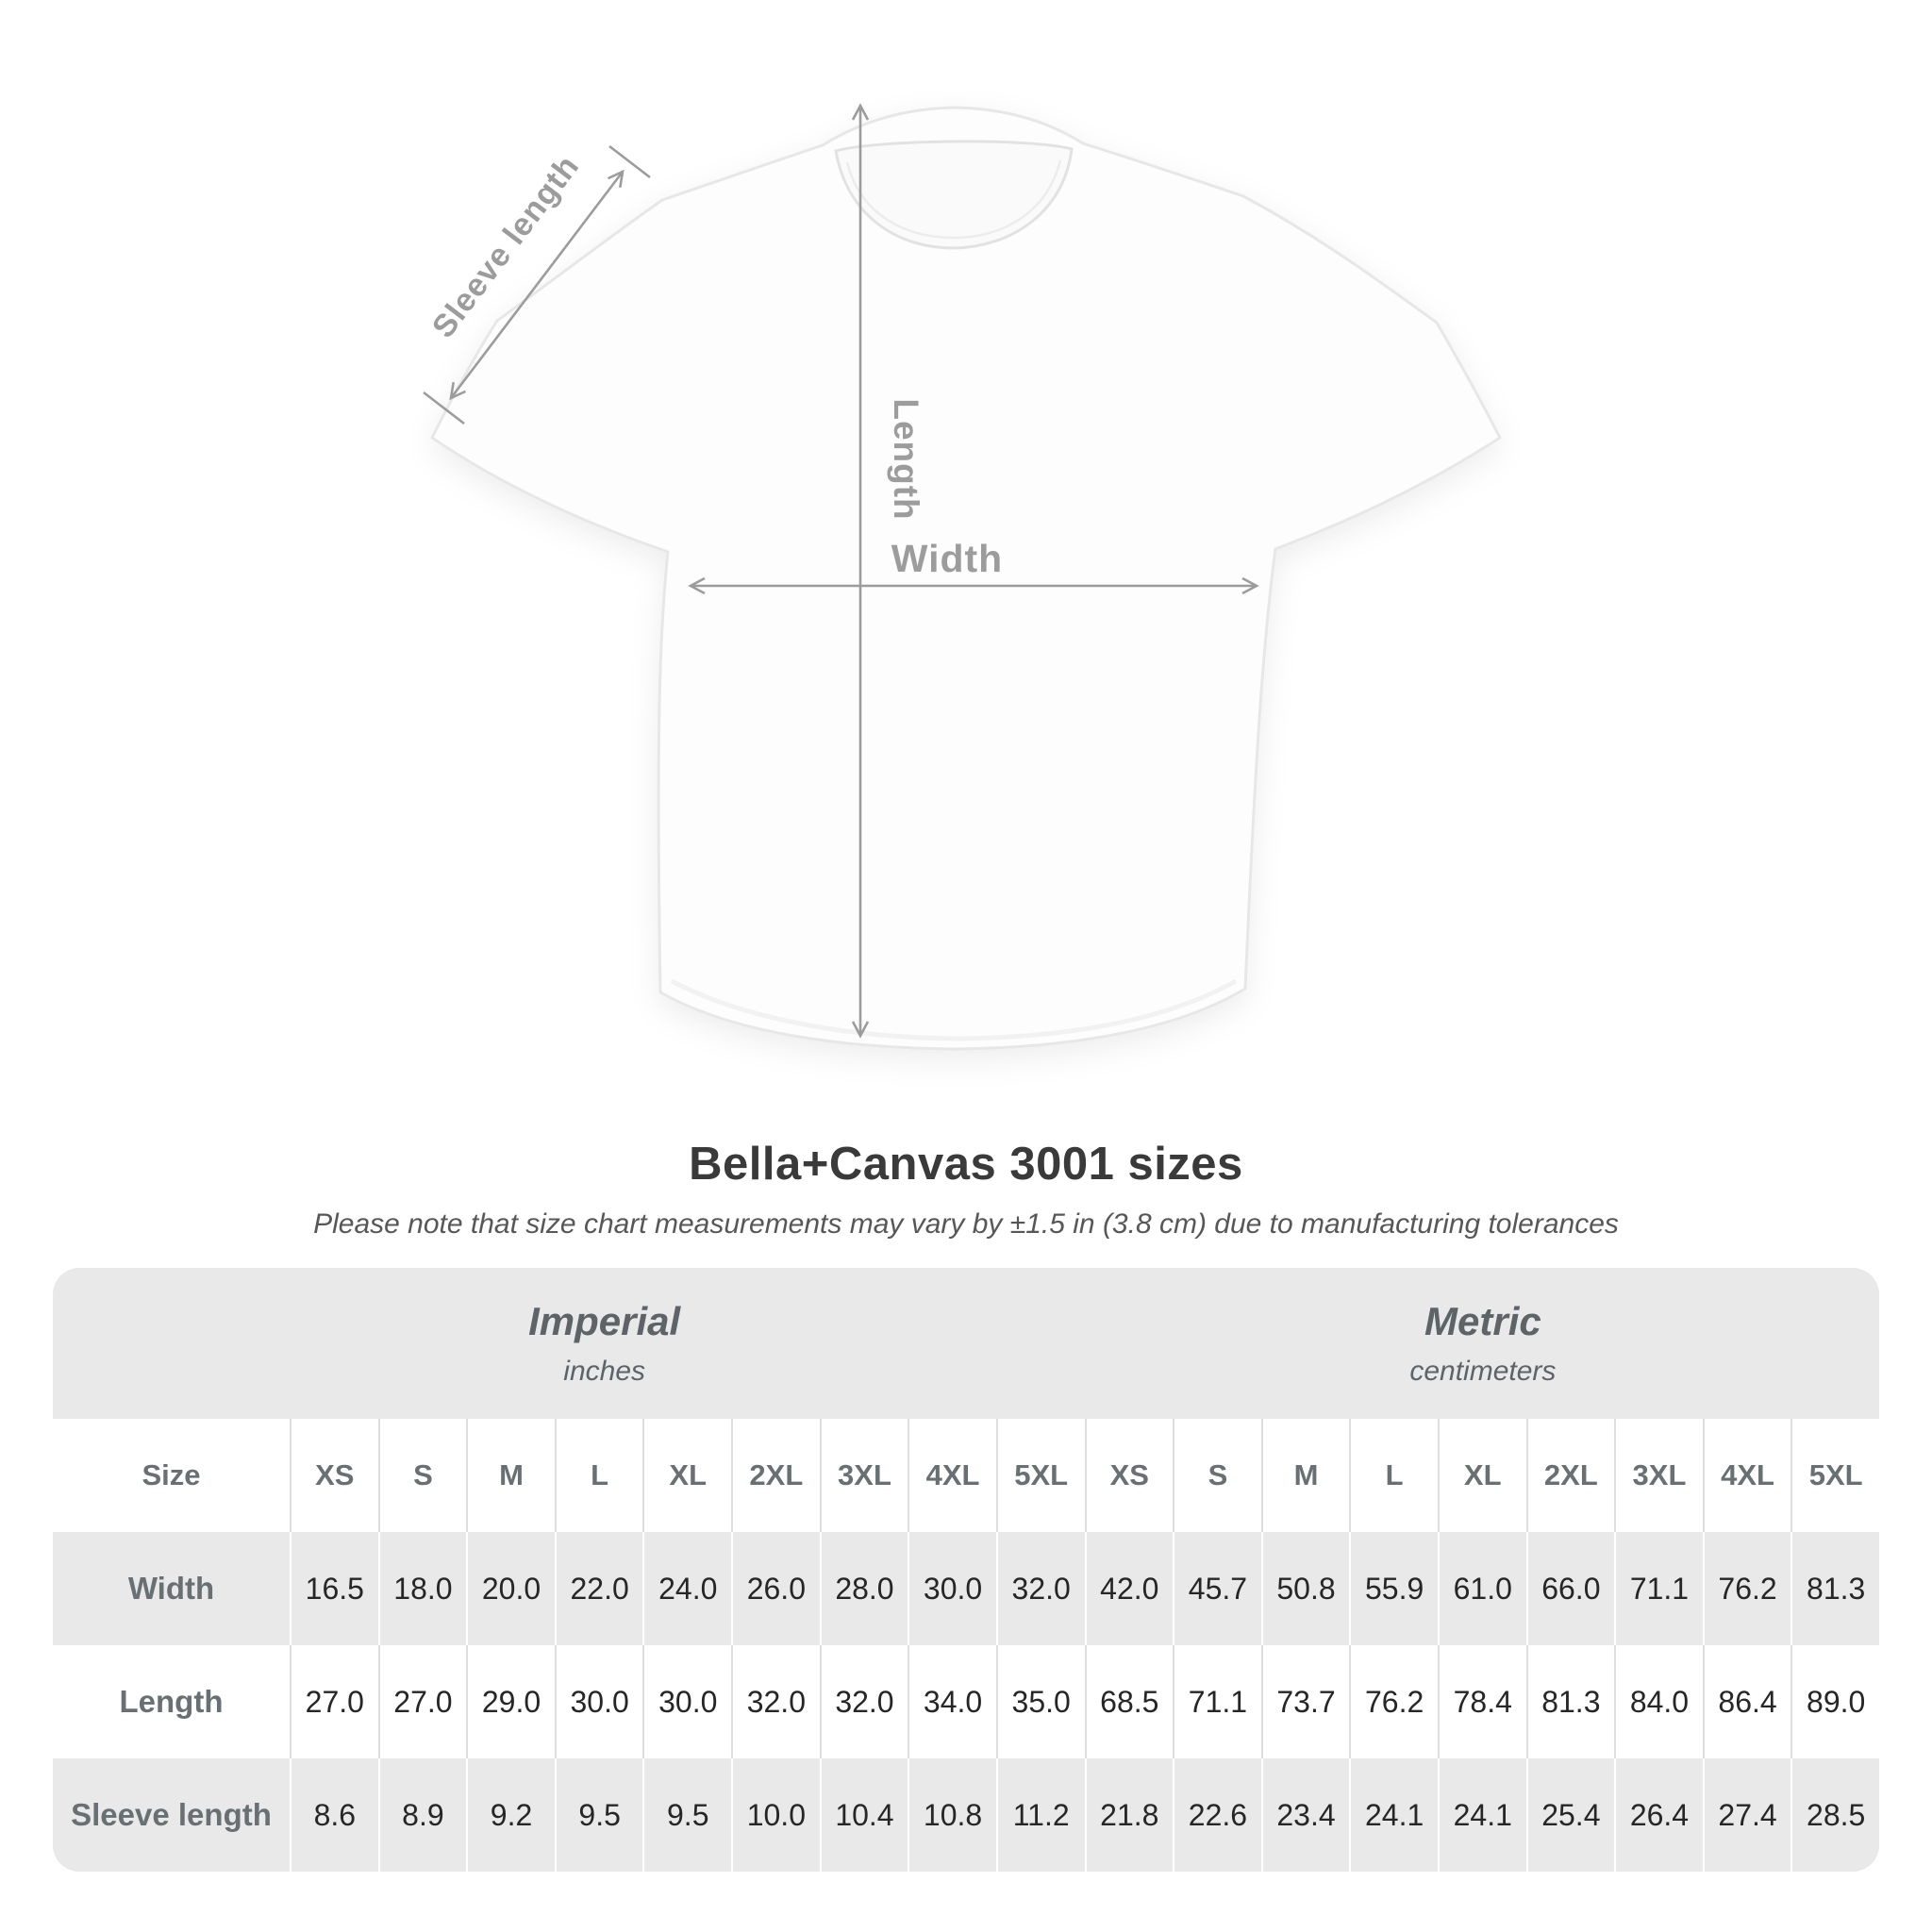 Image resolution: width=1932 pixels, height=1932 pixels. What do you see at coordinates (687, 1476) in the screenshot?
I see `col-header-imperial-xl: XL` at bounding box center [687, 1476].